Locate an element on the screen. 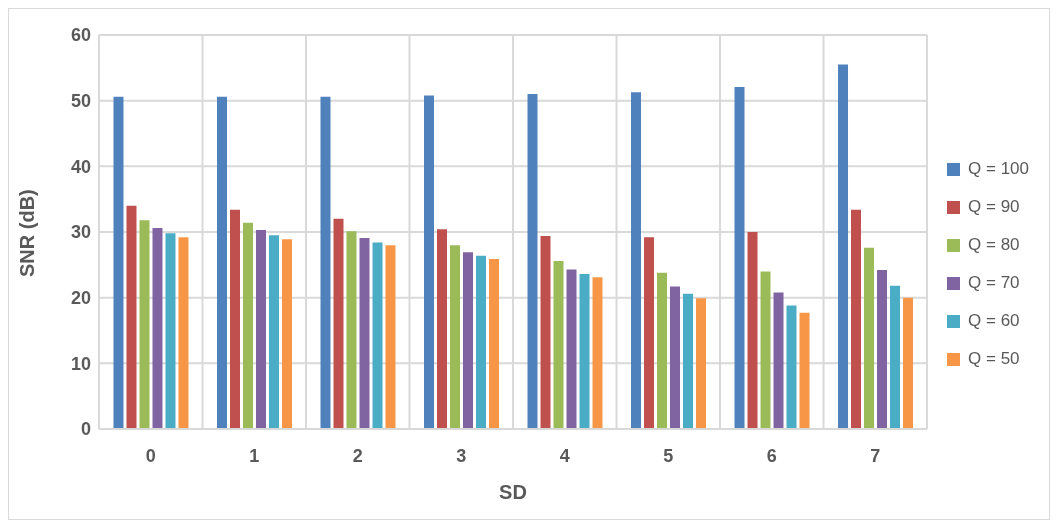  x-tick-label: 2 is located at coordinates (357, 455).